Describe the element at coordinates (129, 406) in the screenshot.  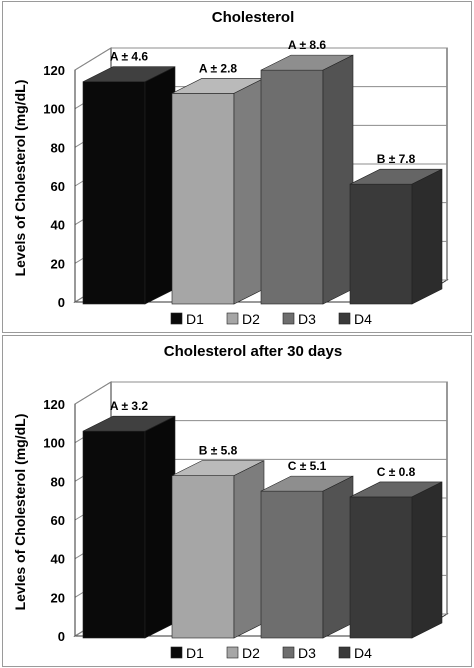
I see `data-label: A ± 3.2` at that location.